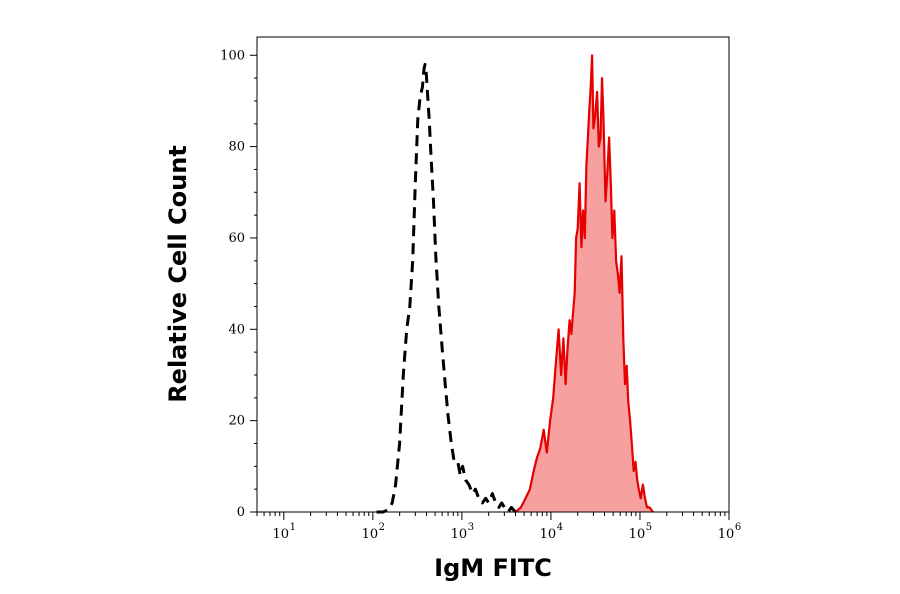 Image resolution: width=900 pixels, height=594 pixels. I want to click on y-tick-label: 20, so click(236, 421).